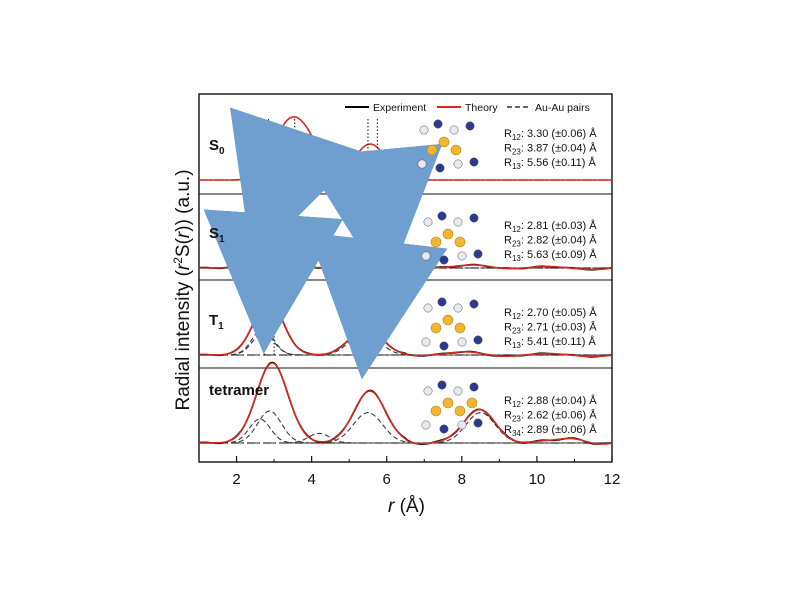 The image size is (800, 600). Describe the element at coordinates (406, 506) in the screenshot. I see `x-axis-title: r (Å)` at that location.